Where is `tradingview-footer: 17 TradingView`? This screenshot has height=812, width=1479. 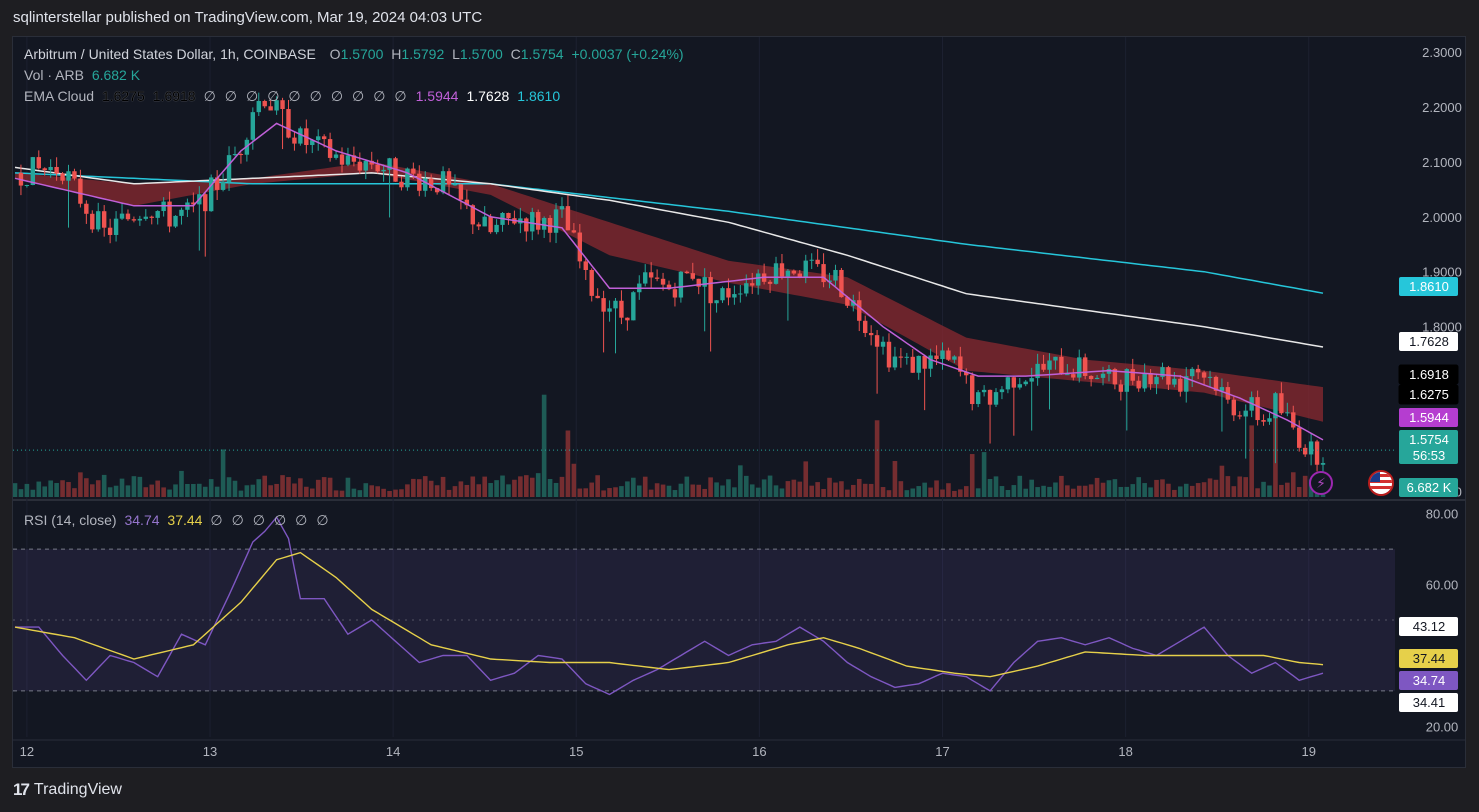
tradingview-footer: 17 TradingView is located at coordinates (67, 790).